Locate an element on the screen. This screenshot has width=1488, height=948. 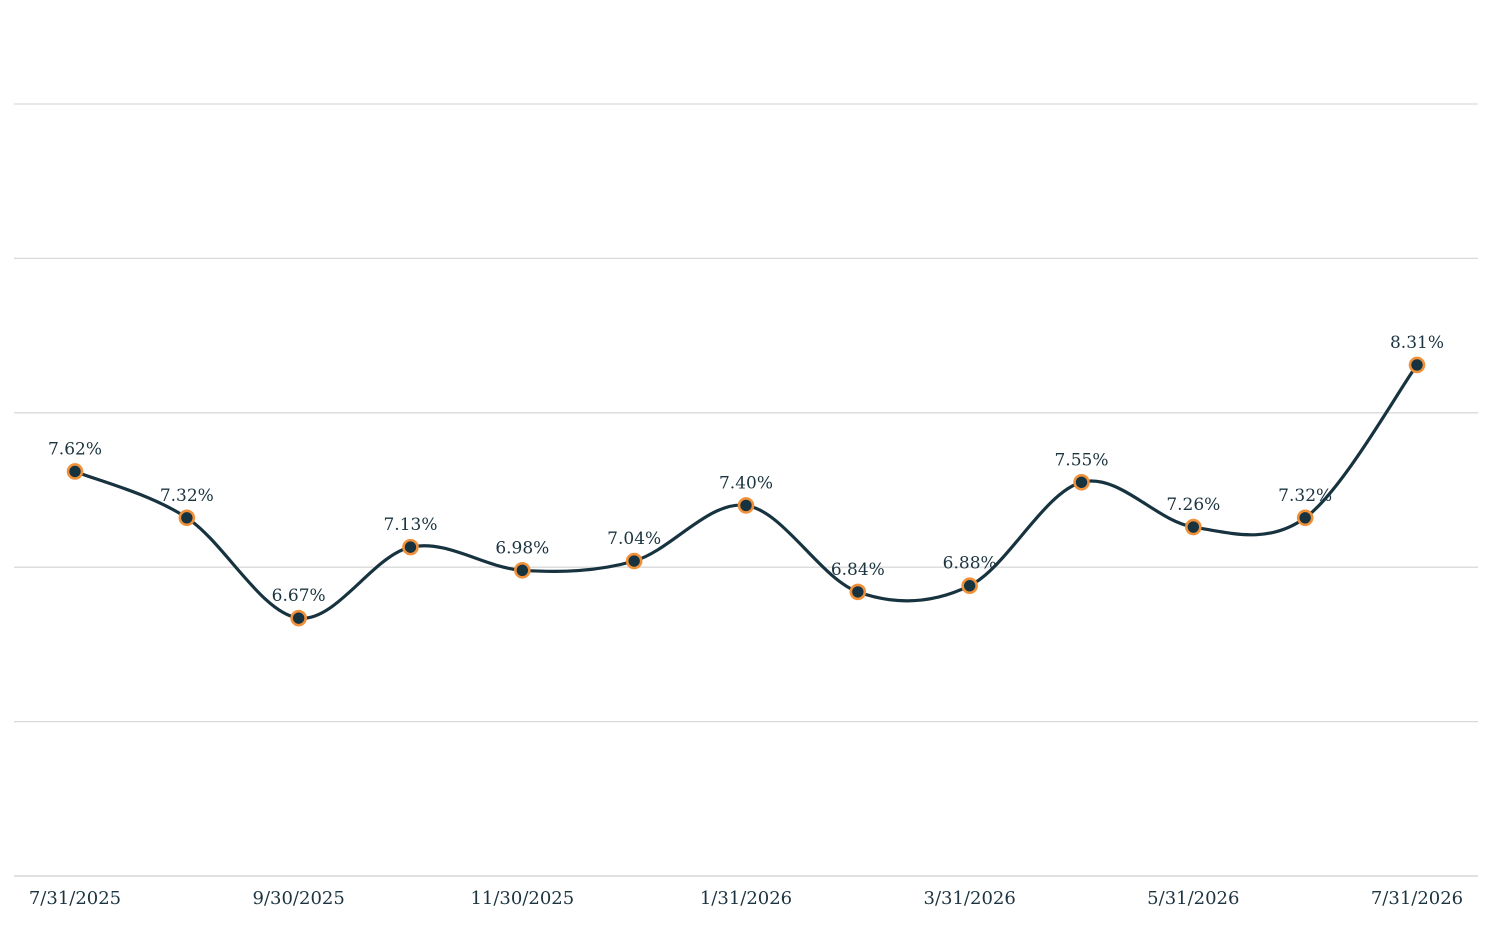
x-tick-label: 7/31/2026 is located at coordinates (1417, 898).